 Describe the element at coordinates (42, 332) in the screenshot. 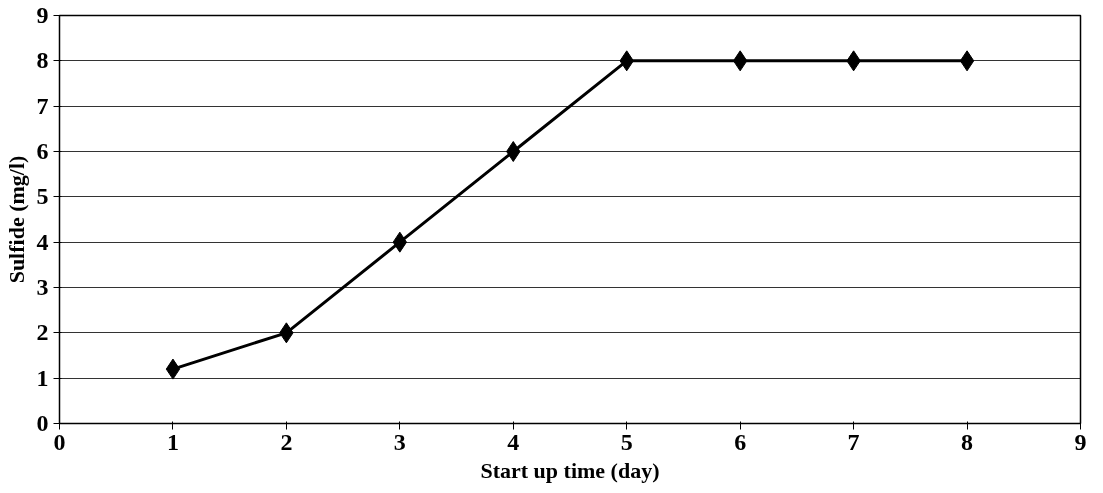

I see `y-tick-label: 2` at that location.